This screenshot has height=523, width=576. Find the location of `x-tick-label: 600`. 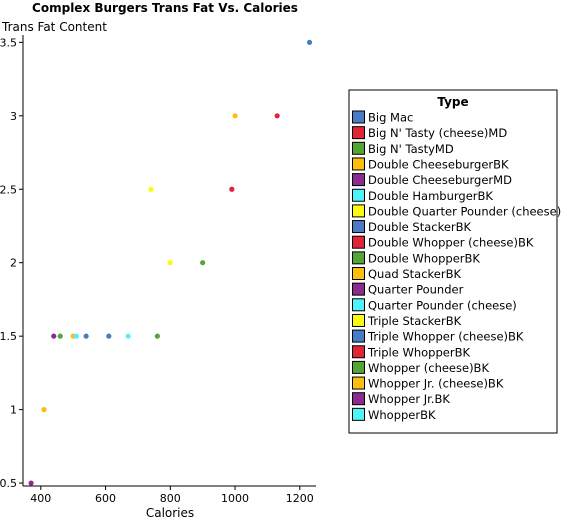

x-tick-label: 600 is located at coordinates (105, 498).